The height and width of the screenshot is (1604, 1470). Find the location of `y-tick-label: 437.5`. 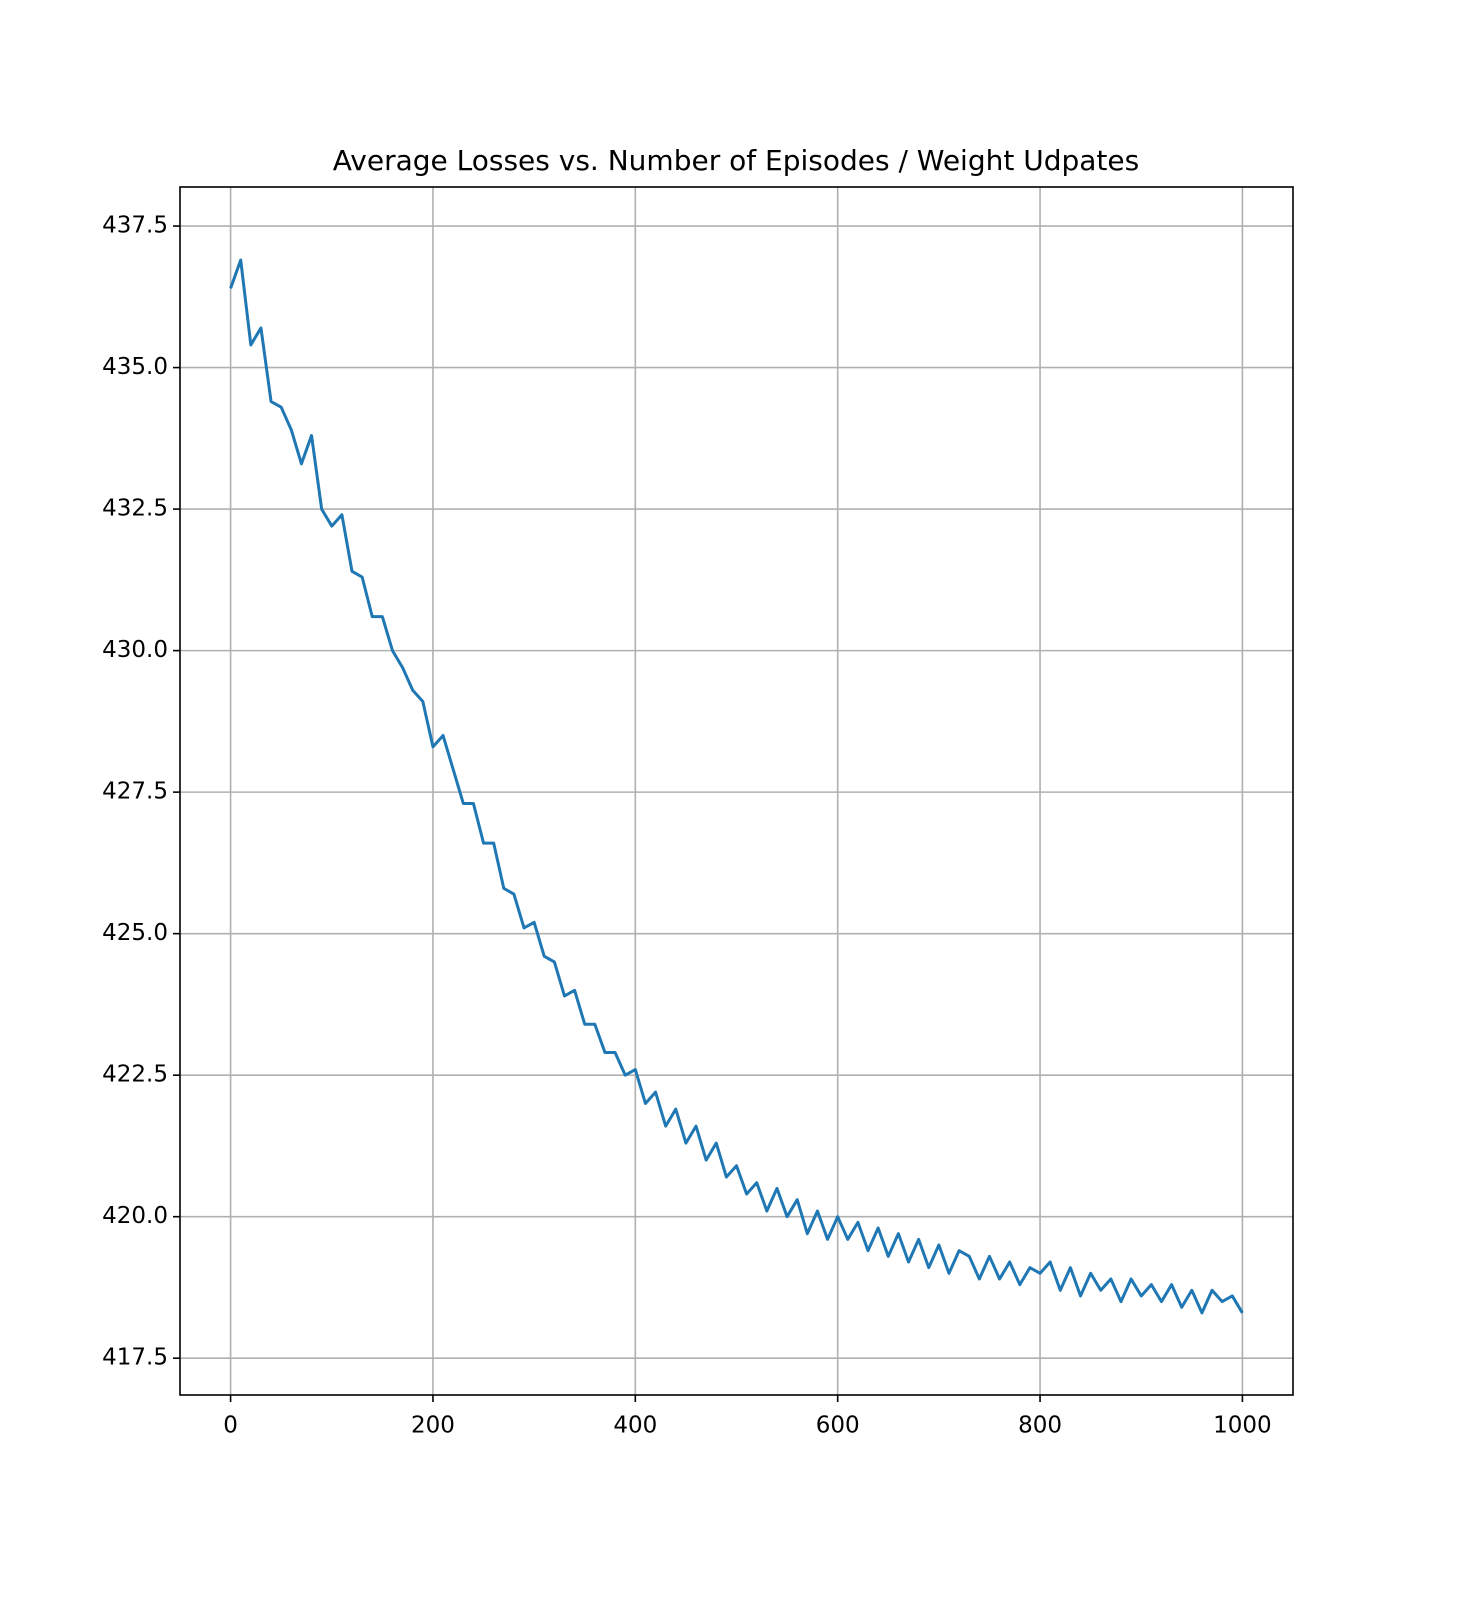

y-tick-label: 437.5 is located at coordinates (135, 226).